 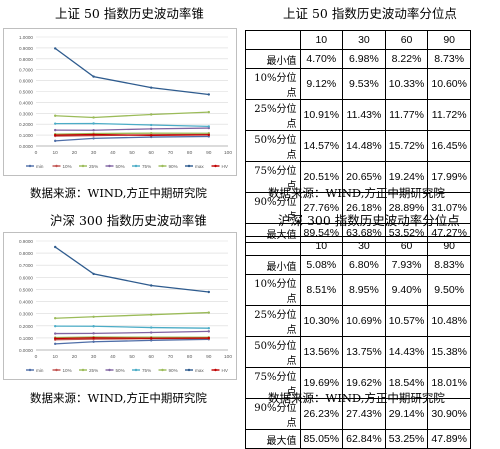 What do you see at coordinates (321, 290) in the screenshot?
I see `table-cell: 8.51%` at bounding box center [321, 290].